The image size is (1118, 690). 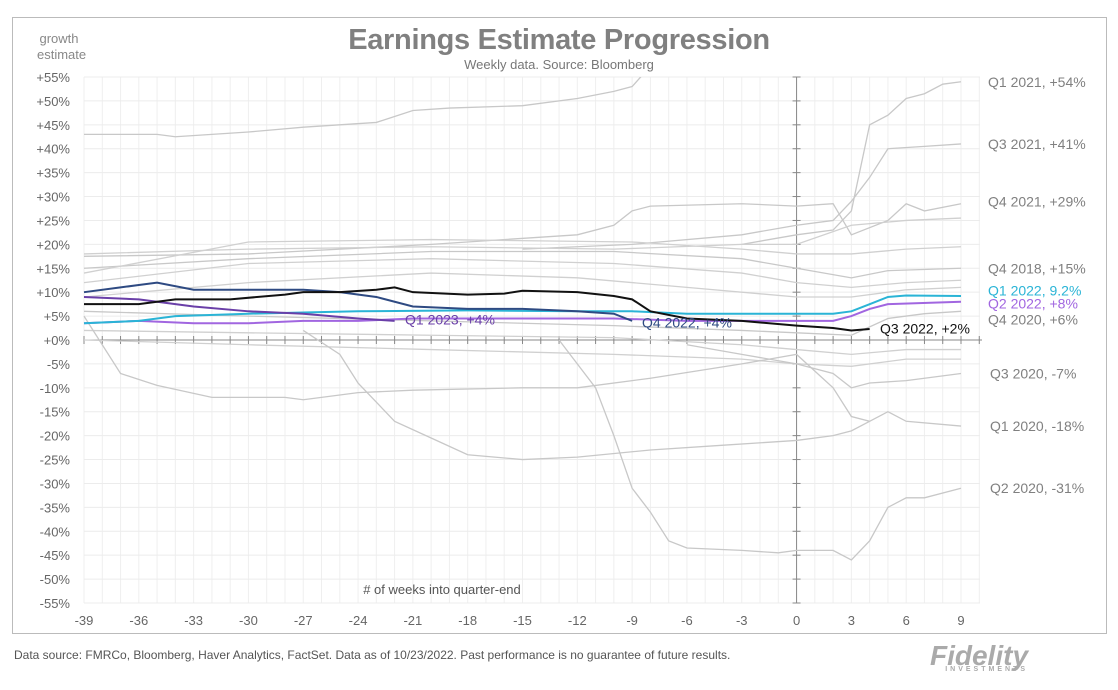 I want to click on y-tick-label: +45%, so click(x=53, y=125).